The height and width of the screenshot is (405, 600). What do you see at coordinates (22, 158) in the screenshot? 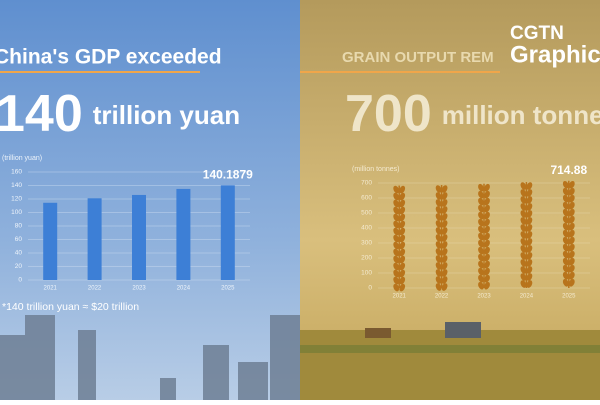
I see `y-axis-label: (trillion yuan)` at bounding box center [22, 158].